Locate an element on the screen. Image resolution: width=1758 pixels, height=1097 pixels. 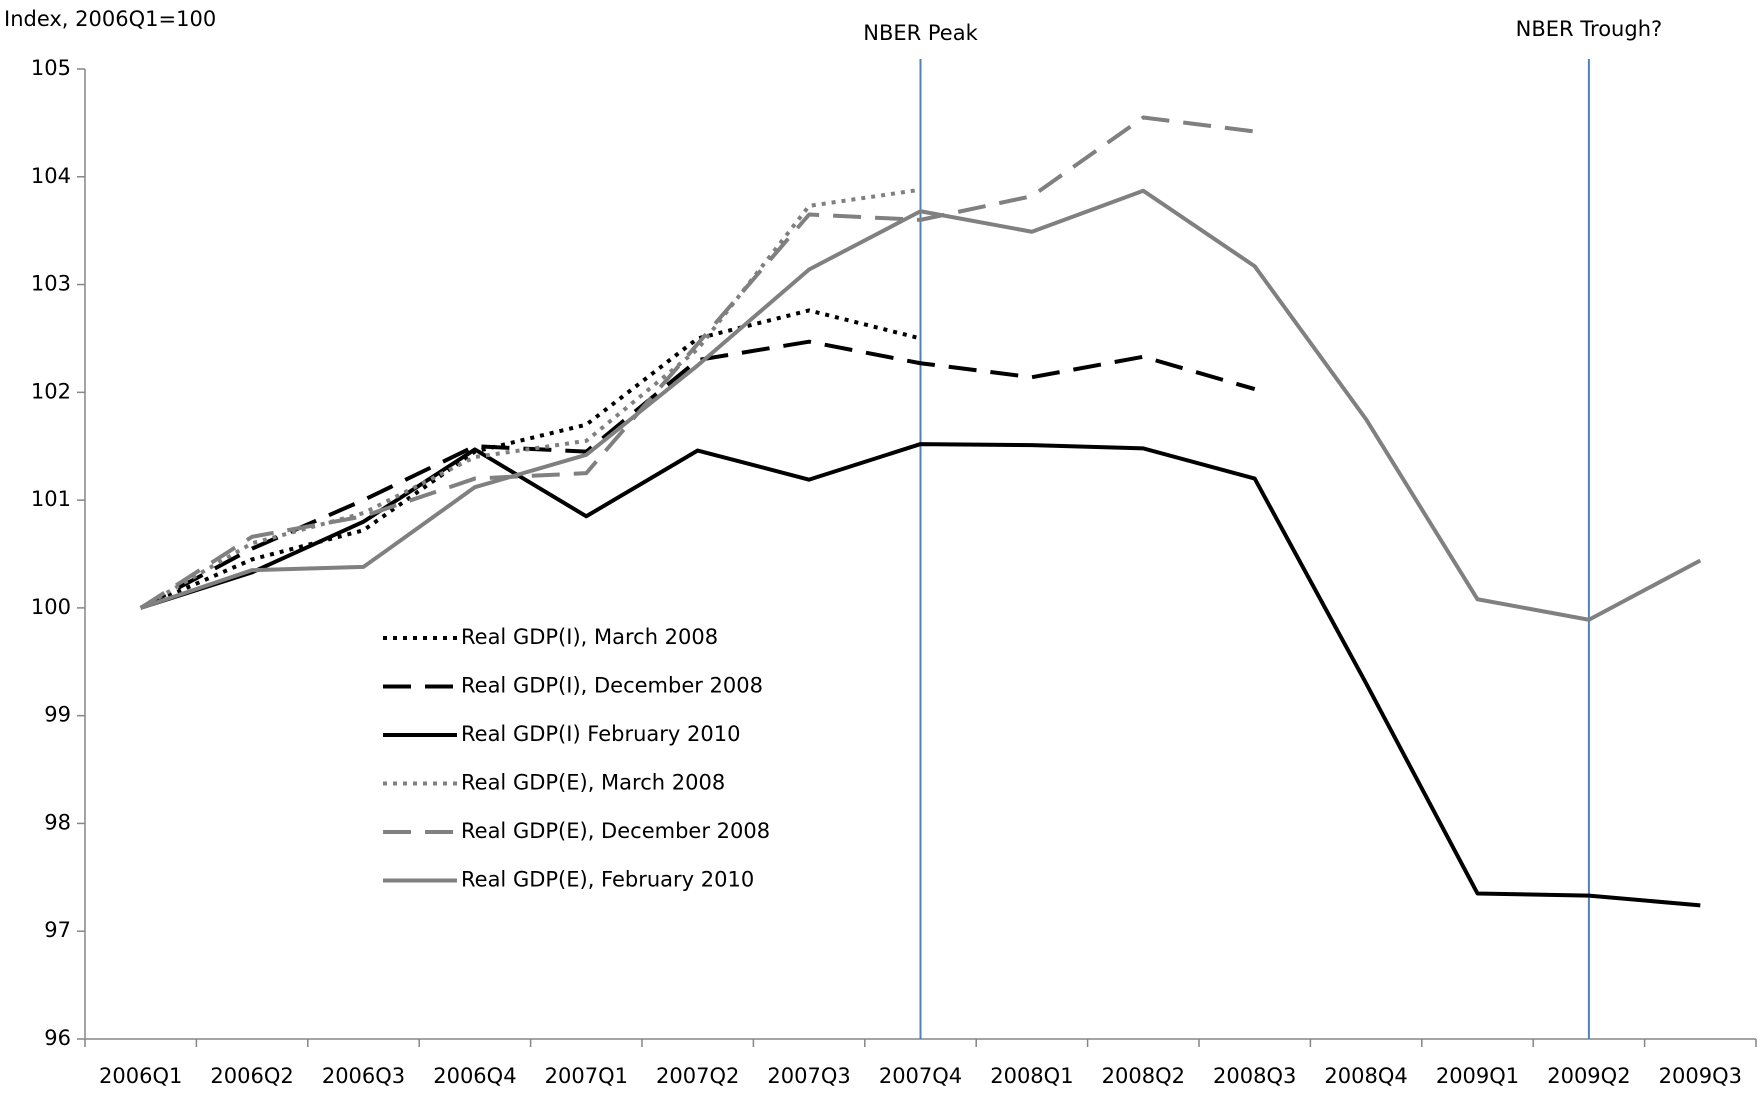
x-tick-label: 2006Q4 is located at coordinates (474, 1076).